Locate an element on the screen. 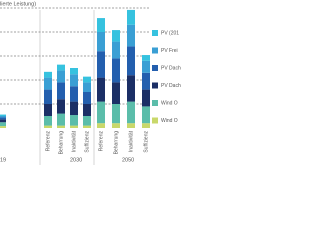 The width and height of the screenshot is (320, 240). group-label: 2050 is located at coordinates (128, 160).